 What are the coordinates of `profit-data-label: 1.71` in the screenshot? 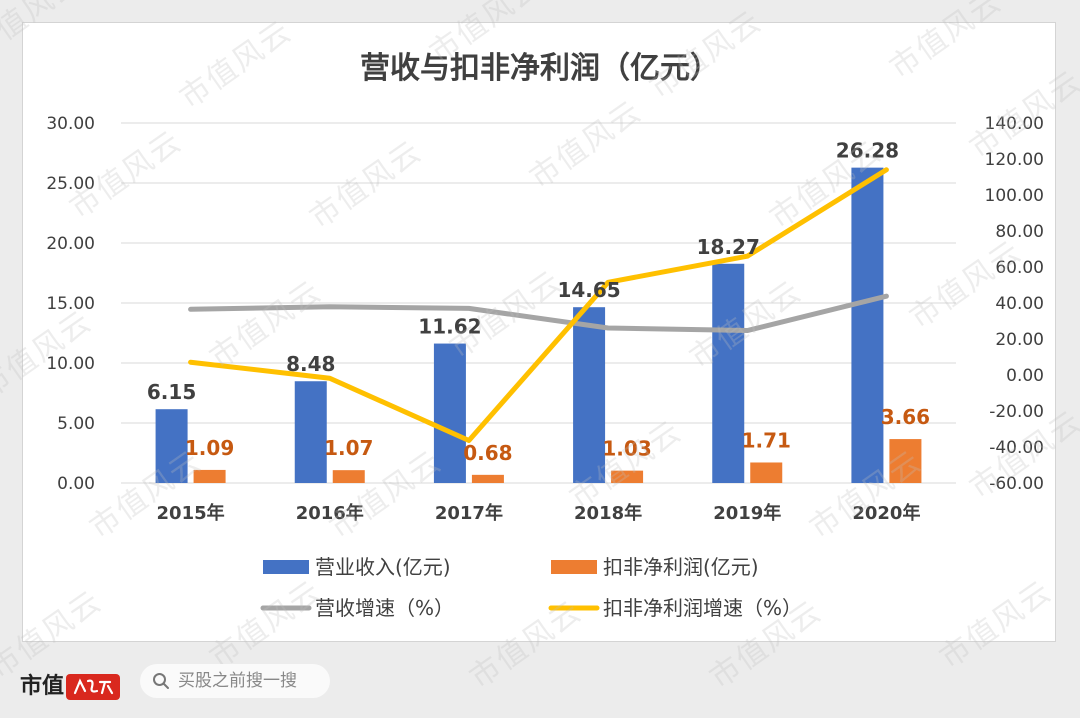 It's located at (766, 440).